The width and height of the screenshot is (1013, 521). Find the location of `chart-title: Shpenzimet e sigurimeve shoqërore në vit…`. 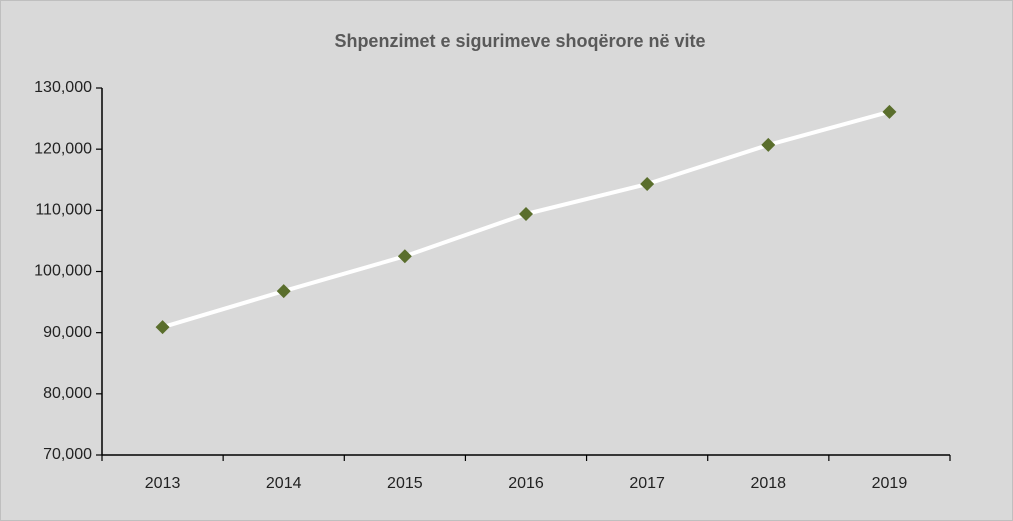

chart-title: Shpenzimet e sigurimeve shoqërore në vit… is located at coordinates (519, 41).